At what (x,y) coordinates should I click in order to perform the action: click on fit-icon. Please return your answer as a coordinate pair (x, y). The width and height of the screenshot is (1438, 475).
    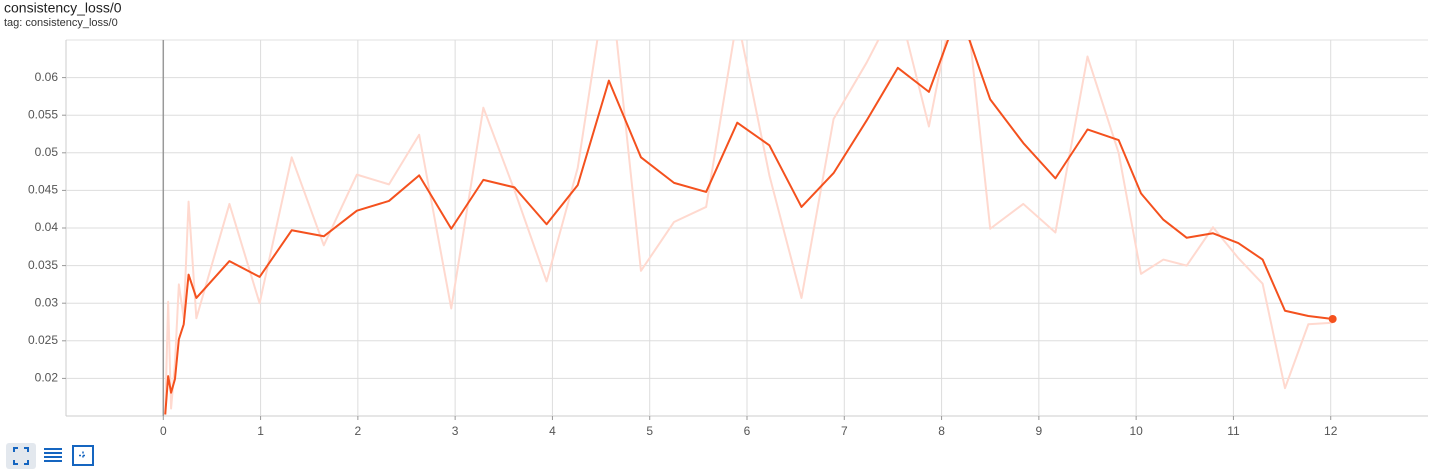
    Looking at the image, I should click on (83, 455).